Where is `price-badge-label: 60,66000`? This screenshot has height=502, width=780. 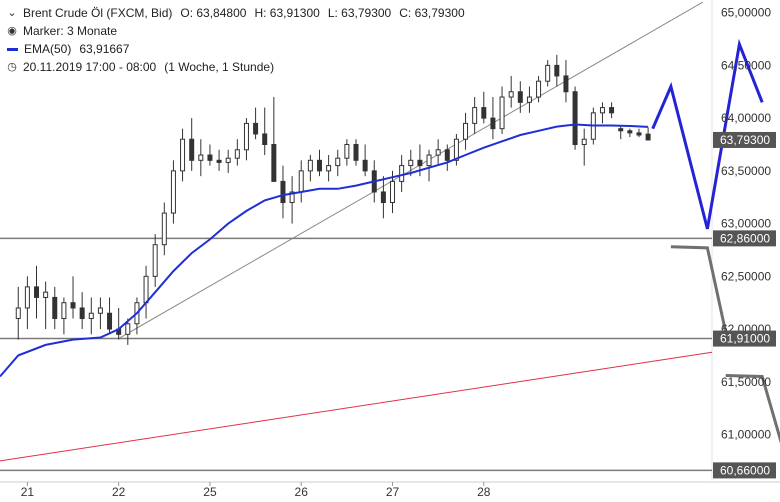 price-badge-label: 60,66000 is located at coordinates (745, 470).